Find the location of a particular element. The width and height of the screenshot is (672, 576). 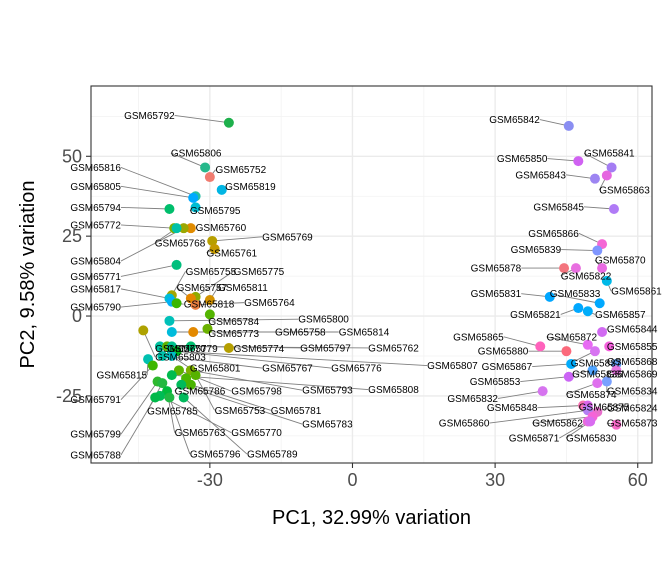

point-label: GSM65873 is located at coordinates (632, 424).